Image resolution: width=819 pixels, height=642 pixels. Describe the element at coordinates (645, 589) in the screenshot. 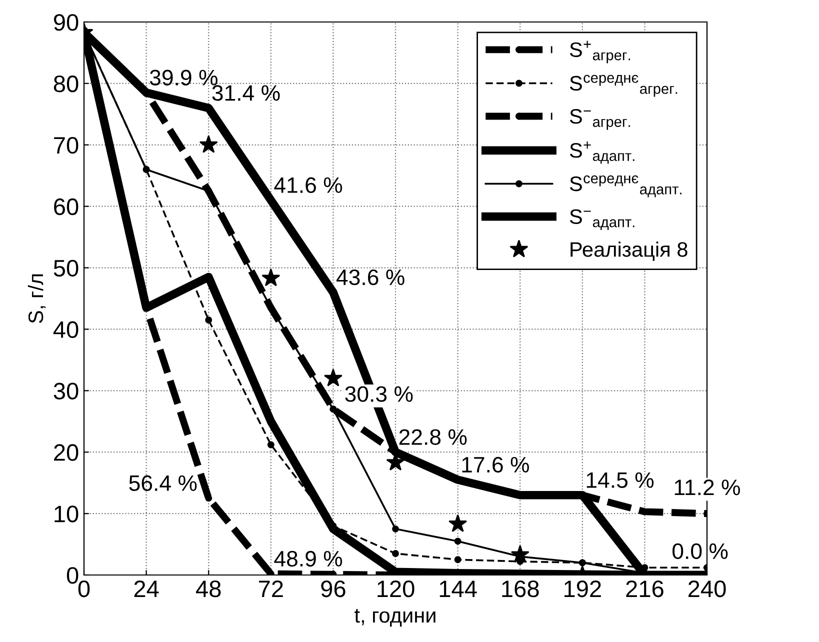

I see `x-tick-label: 216` at that location.